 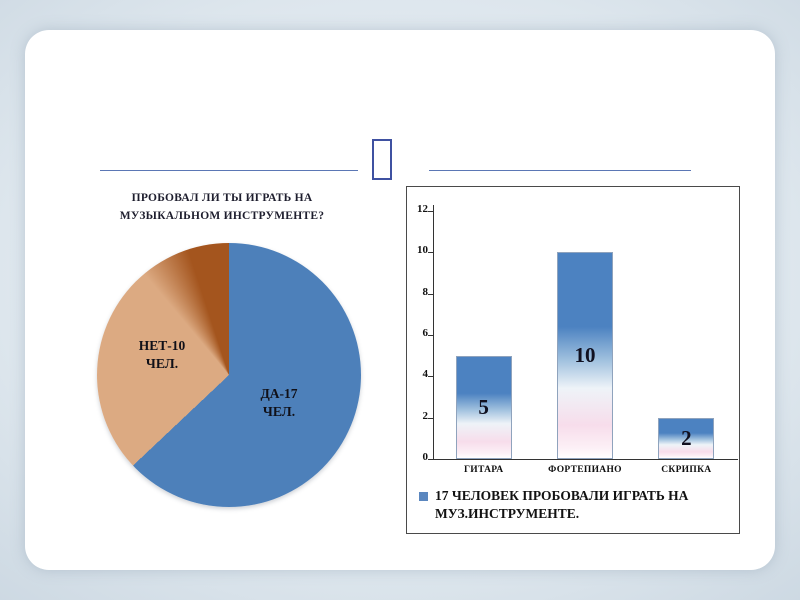 I want to click on y-axis-tick-label: 8, so click(x=425, y=291).